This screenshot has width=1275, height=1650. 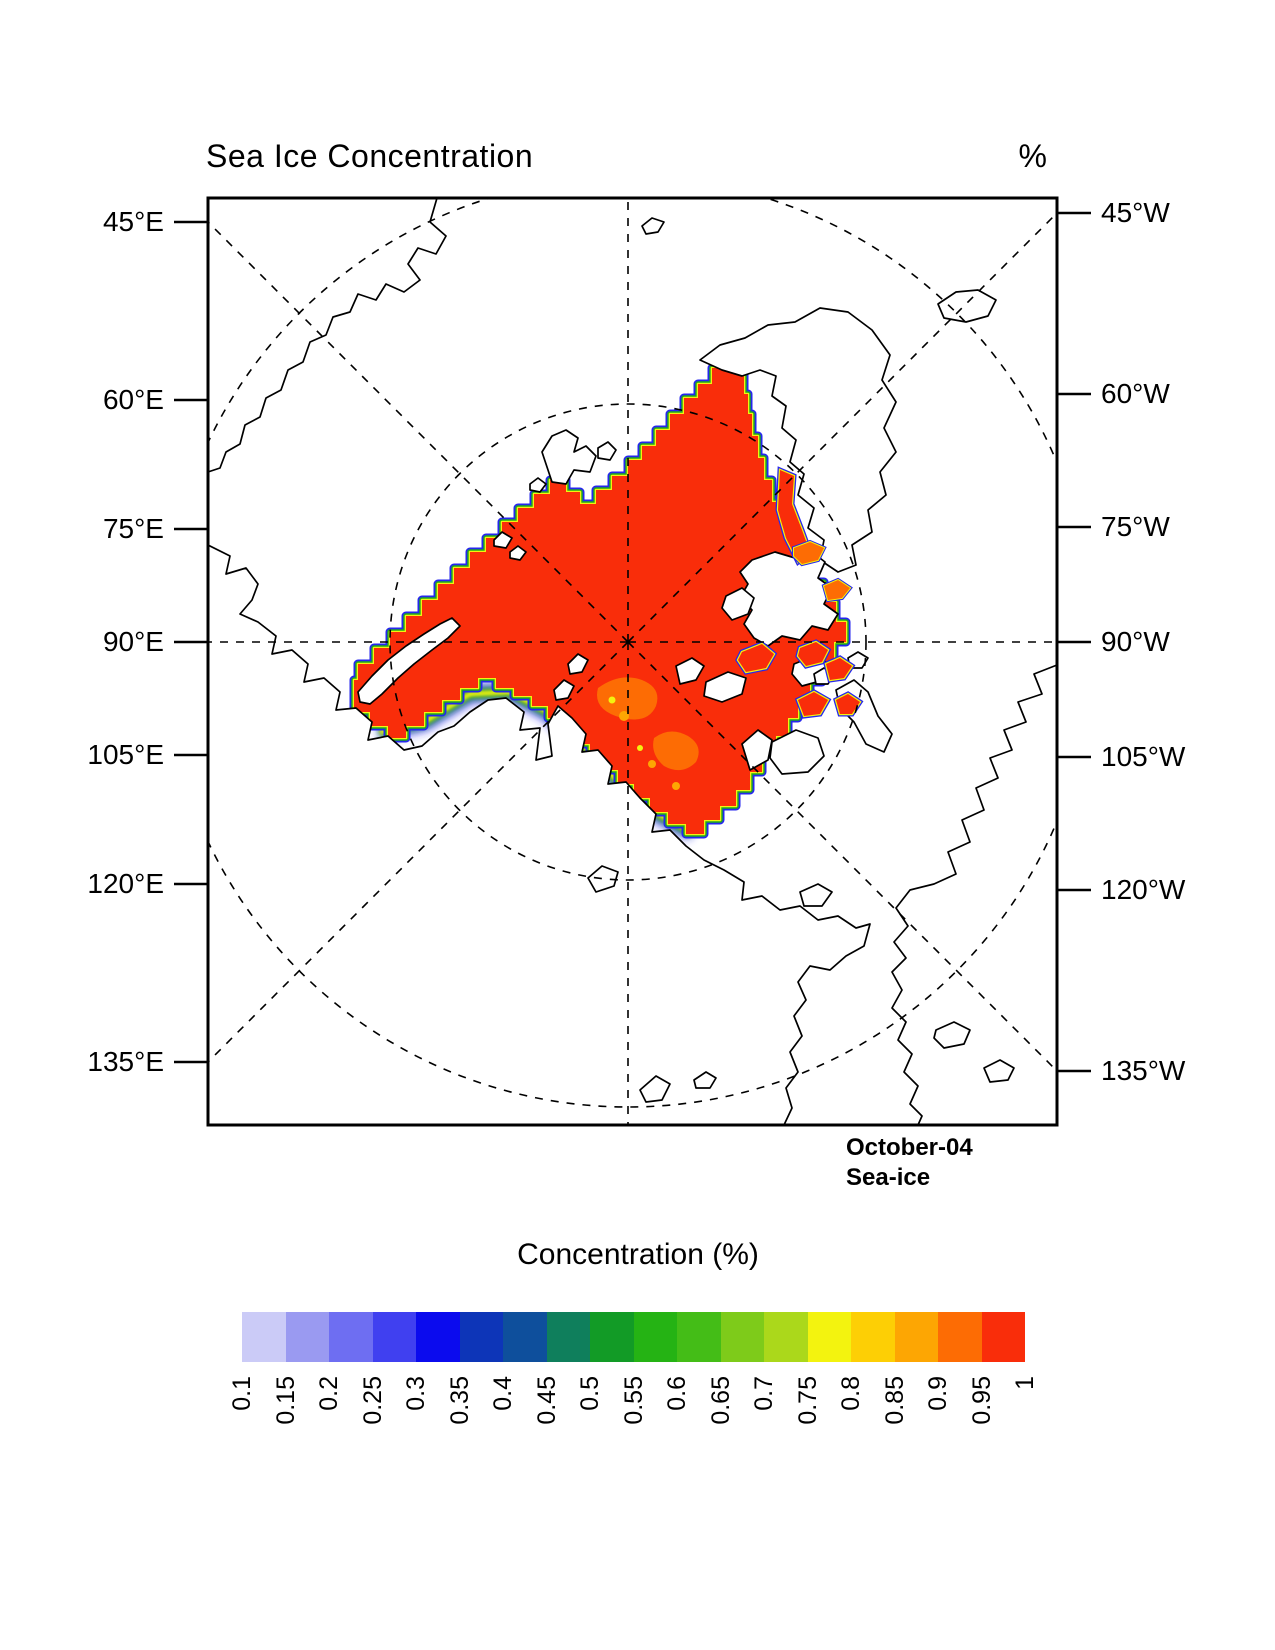 What do you see at coordinates (808, 1400) in the screenshot?
I see `colorbar-tick-label: 0.75` at bounding box center [808, 1400].